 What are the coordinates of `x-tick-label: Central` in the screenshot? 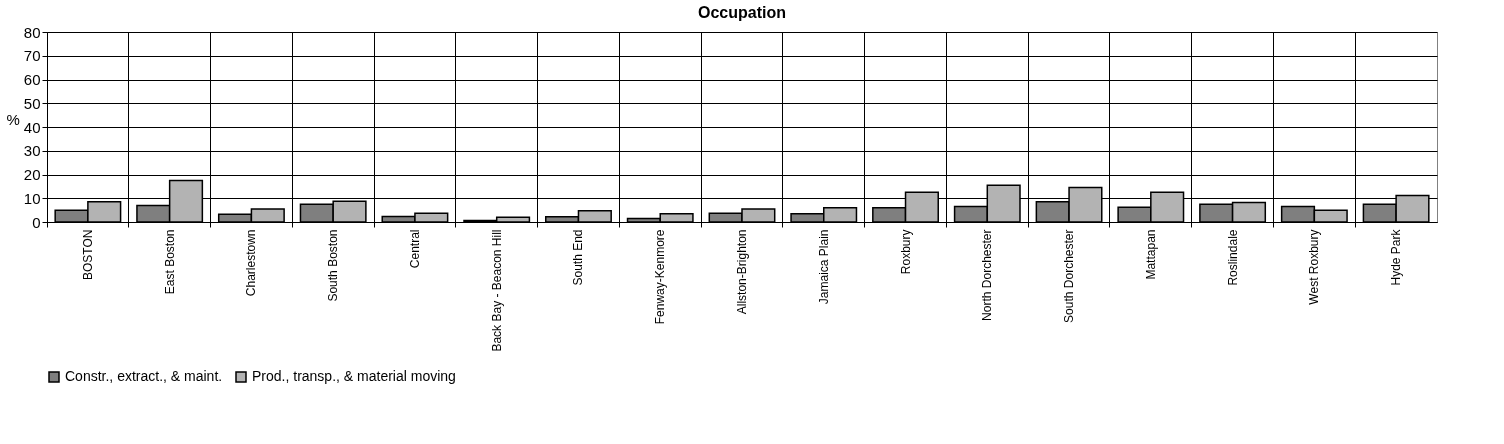 It's located at (414, 249).